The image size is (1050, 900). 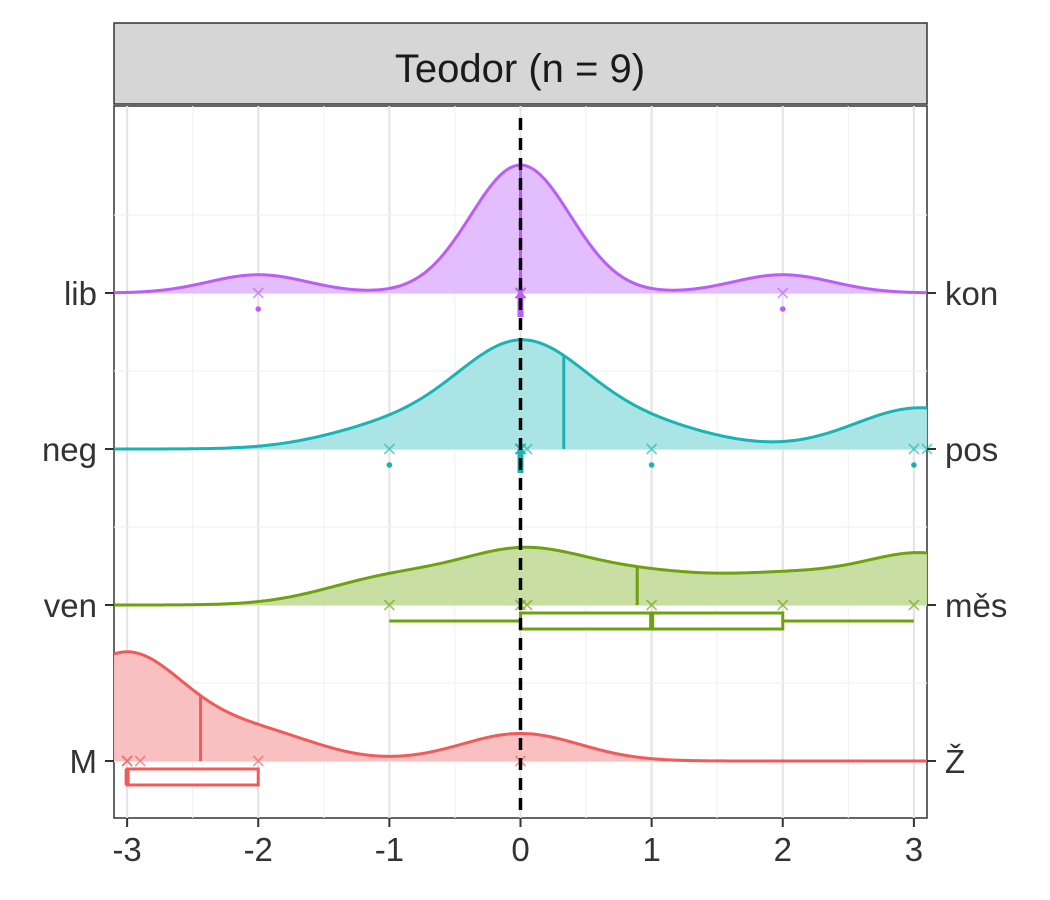 I want to click on y-label-left: ven, so click(x=70, y=605).